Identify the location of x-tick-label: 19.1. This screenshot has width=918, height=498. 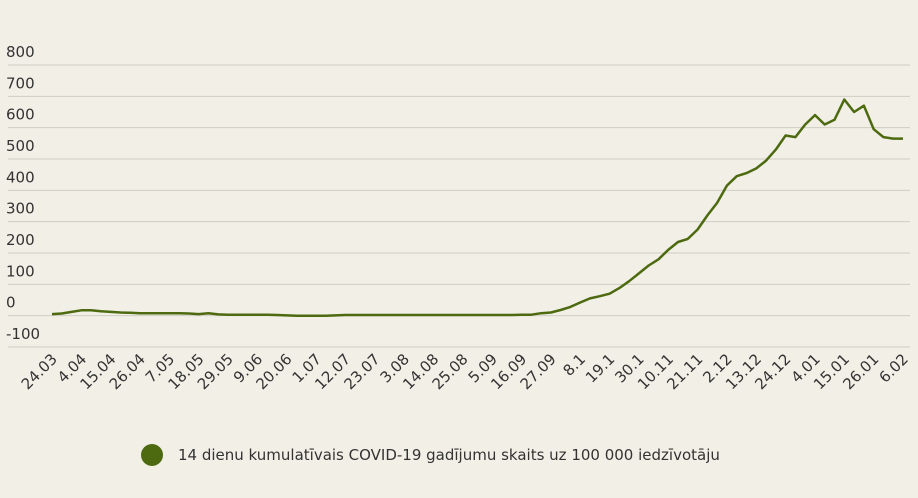
(600, 368).